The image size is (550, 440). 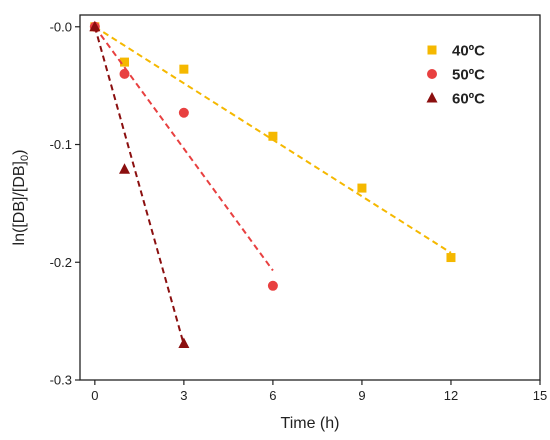 What do you see at coordinates (272, 395) in the screenshot?
I see `x-tick-label: 6` at bounding box center [272, 395].